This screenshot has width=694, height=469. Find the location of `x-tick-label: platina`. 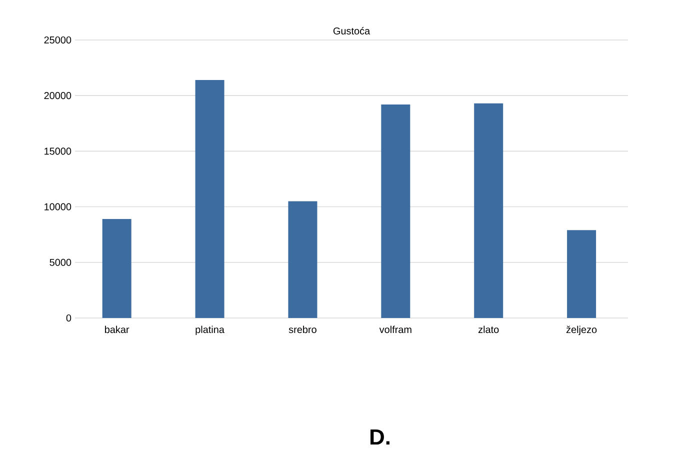

x-tick-label: platina is located at coordinates (210, 331).